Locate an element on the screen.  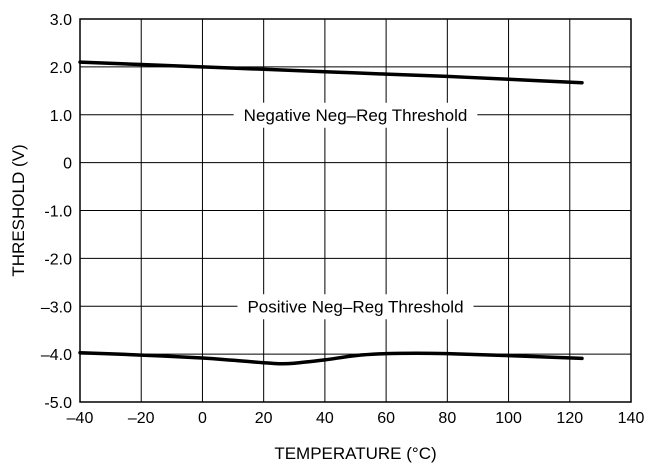
positive-threshold-label: Positive Neg–Reg Threshold is located at coordinates (355, 306).